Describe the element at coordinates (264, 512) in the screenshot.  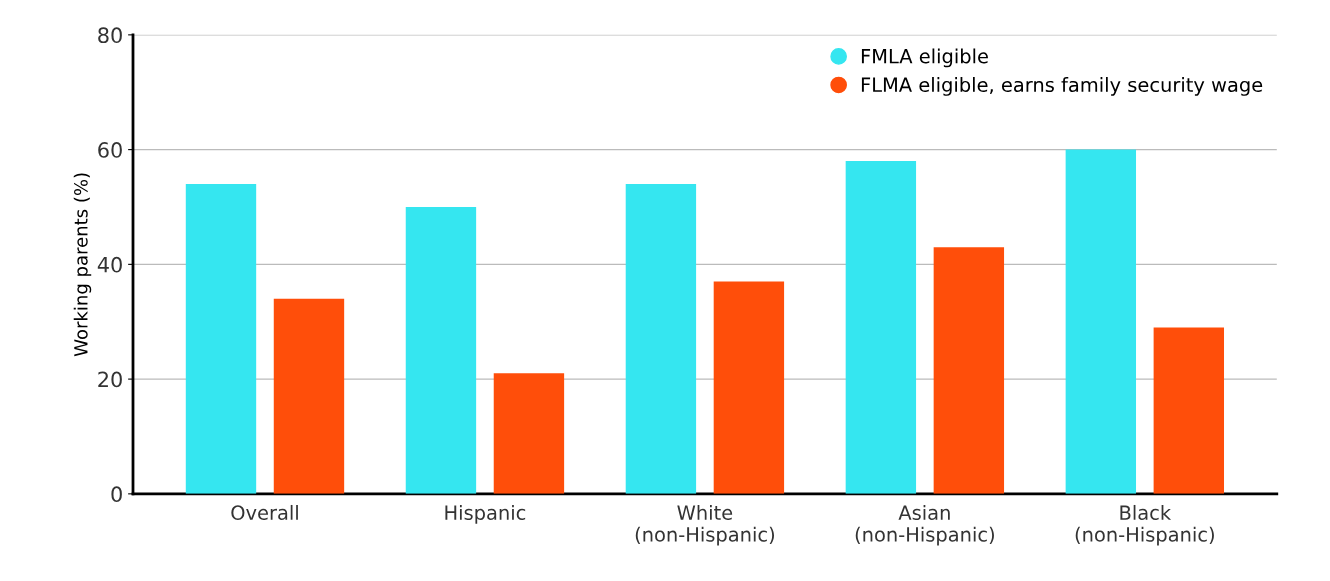
I see `x-tick-label: Overall` at that location.